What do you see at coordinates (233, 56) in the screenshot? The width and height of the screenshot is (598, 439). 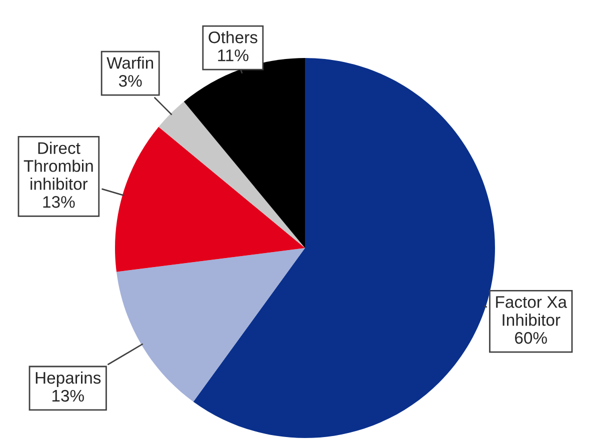 I see `data-label: 11%` at bounding box center [233, 56].